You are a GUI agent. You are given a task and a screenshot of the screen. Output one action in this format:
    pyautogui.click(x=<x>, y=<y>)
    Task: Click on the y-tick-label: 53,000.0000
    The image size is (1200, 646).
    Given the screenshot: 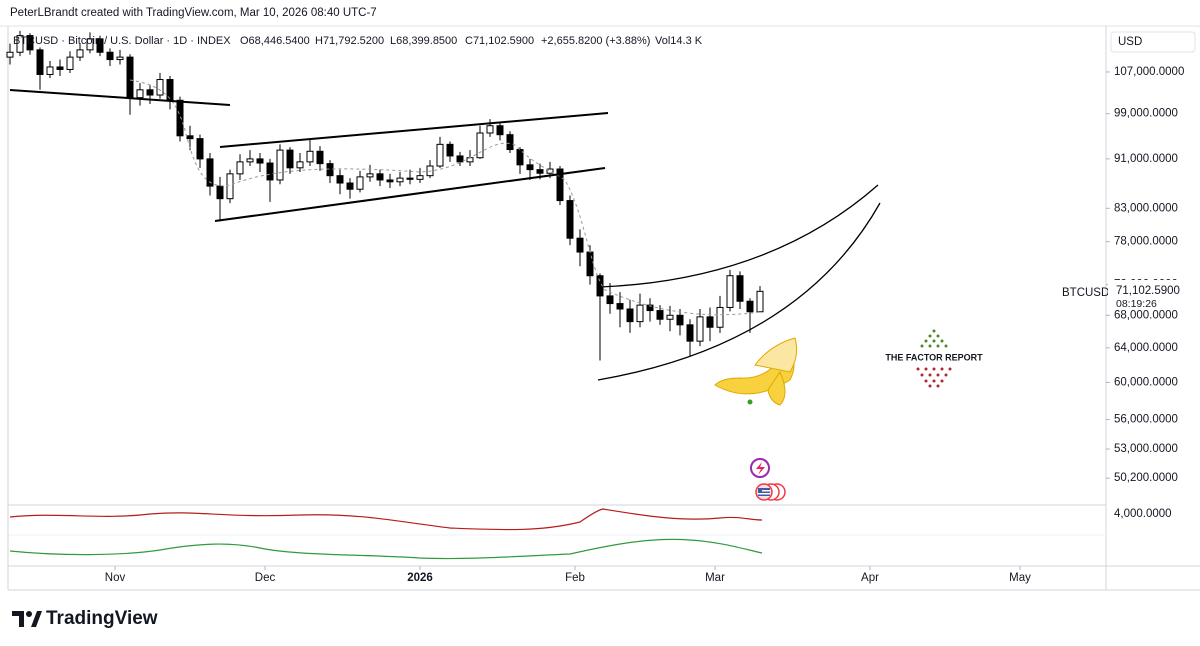 What is the action you would take?
    pyautogui.click(x=1146, y=449)
    